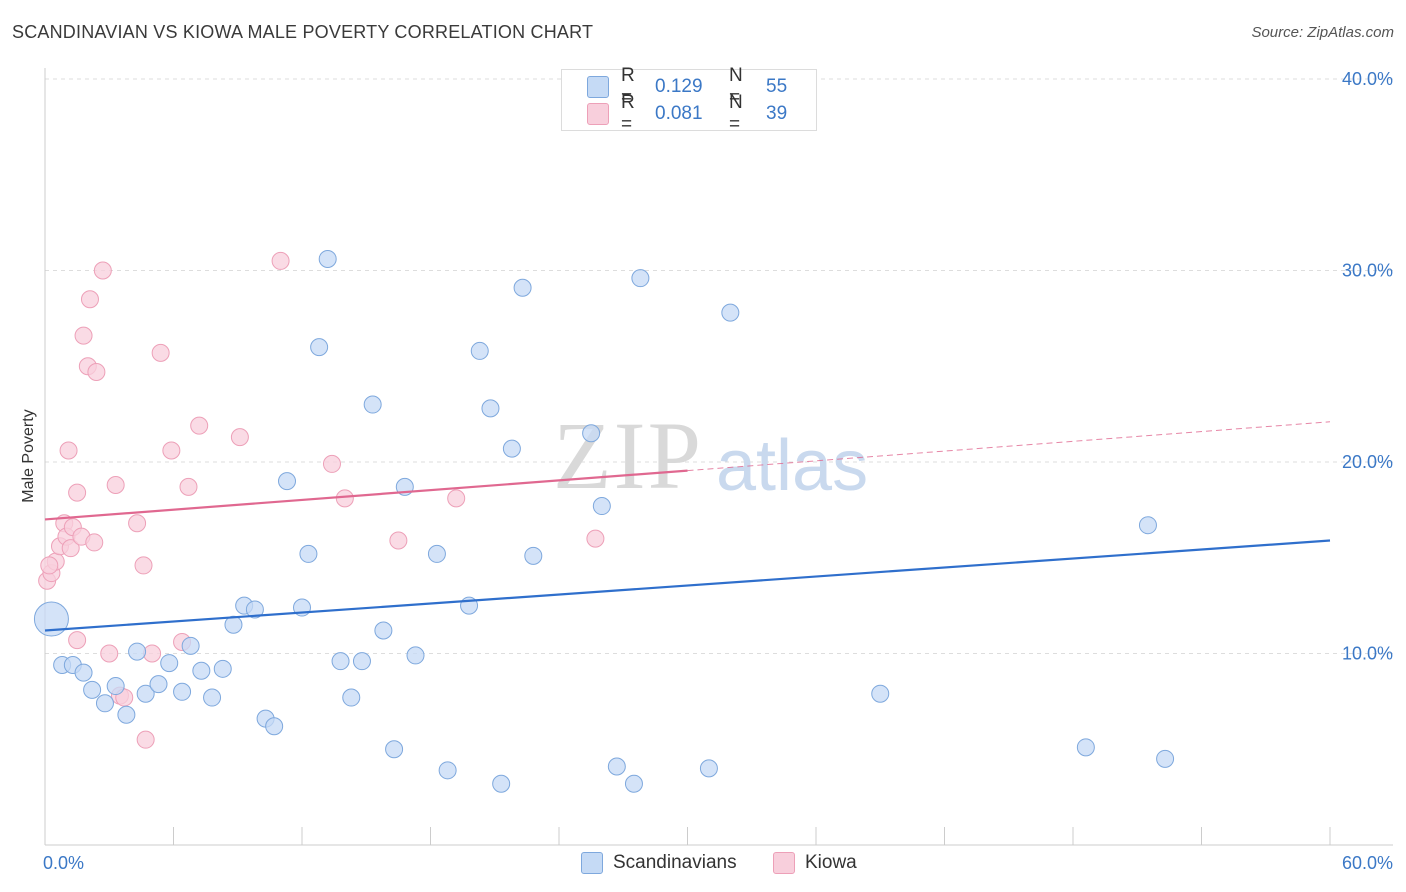  Describe the element at coordinates (679, 113) in the screenshot. I see `legend-r-value: 0.081` at that location.